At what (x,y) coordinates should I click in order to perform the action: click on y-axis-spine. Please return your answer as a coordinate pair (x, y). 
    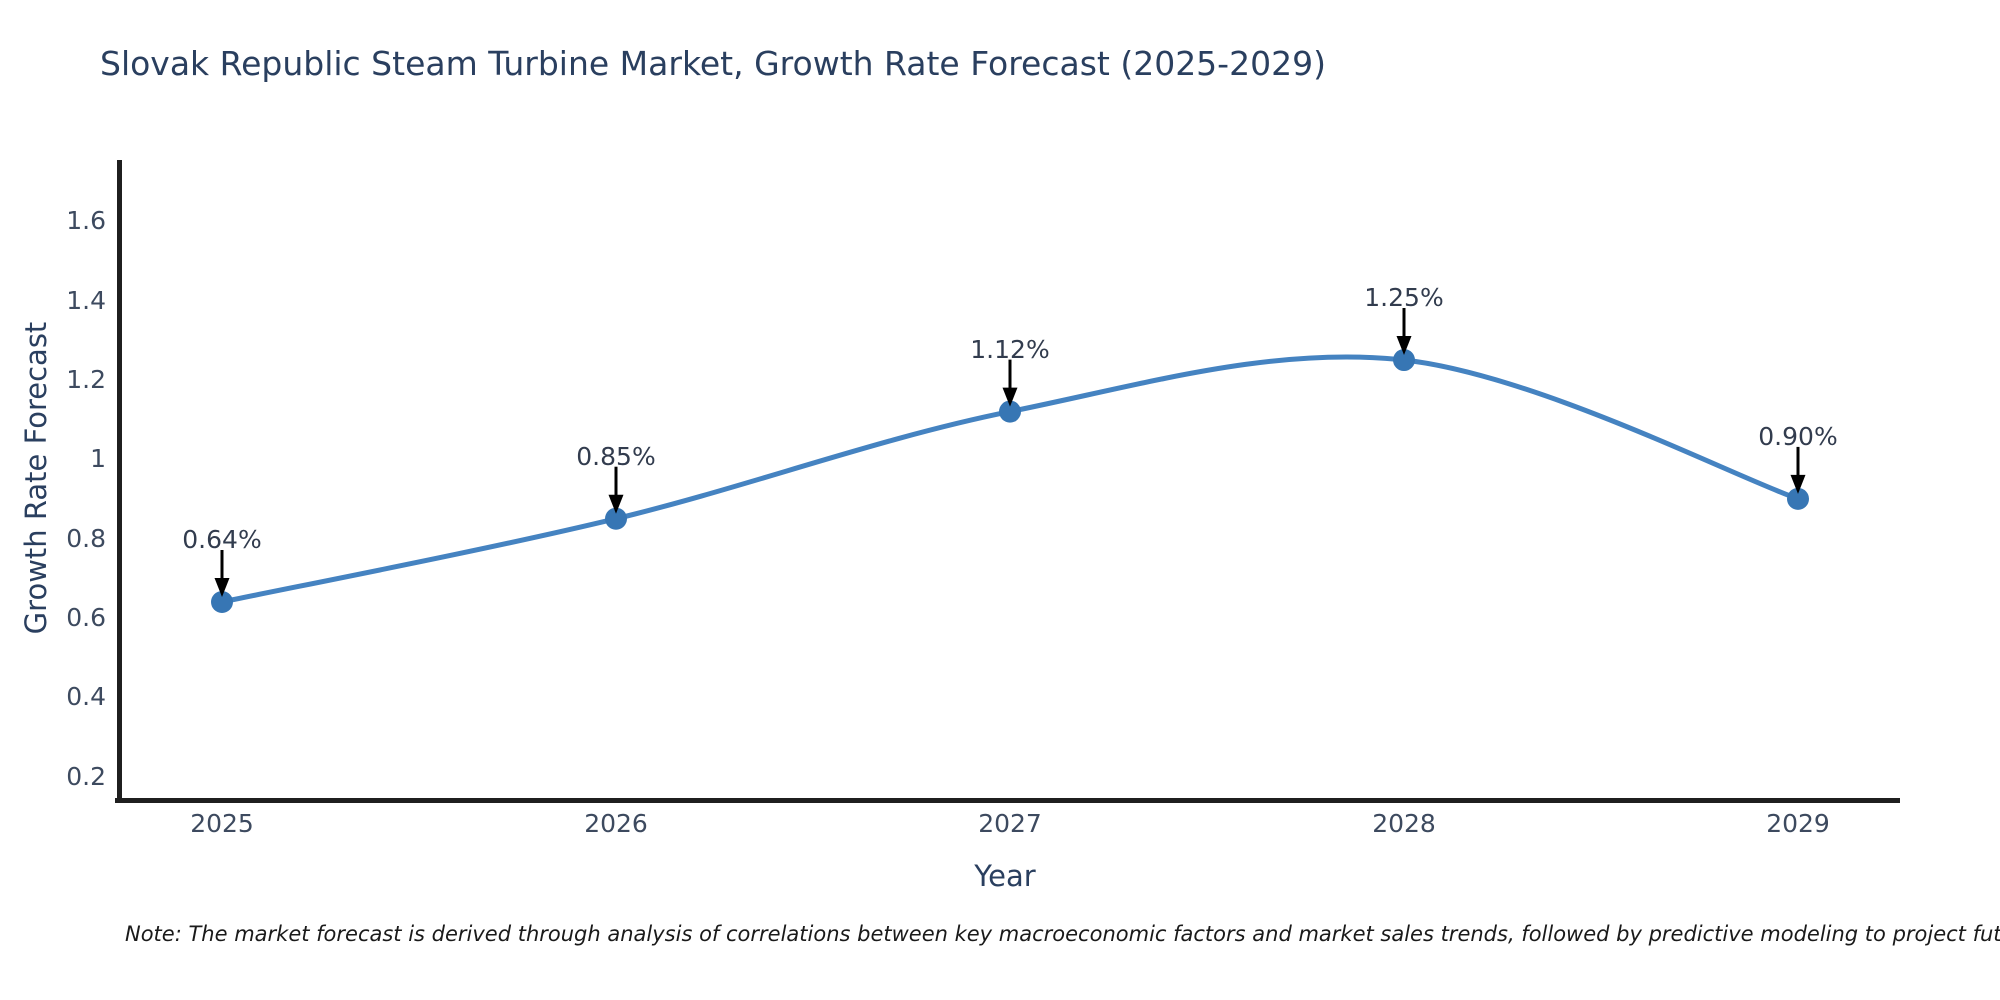
    Looking at the image, I should click on (119, 481).